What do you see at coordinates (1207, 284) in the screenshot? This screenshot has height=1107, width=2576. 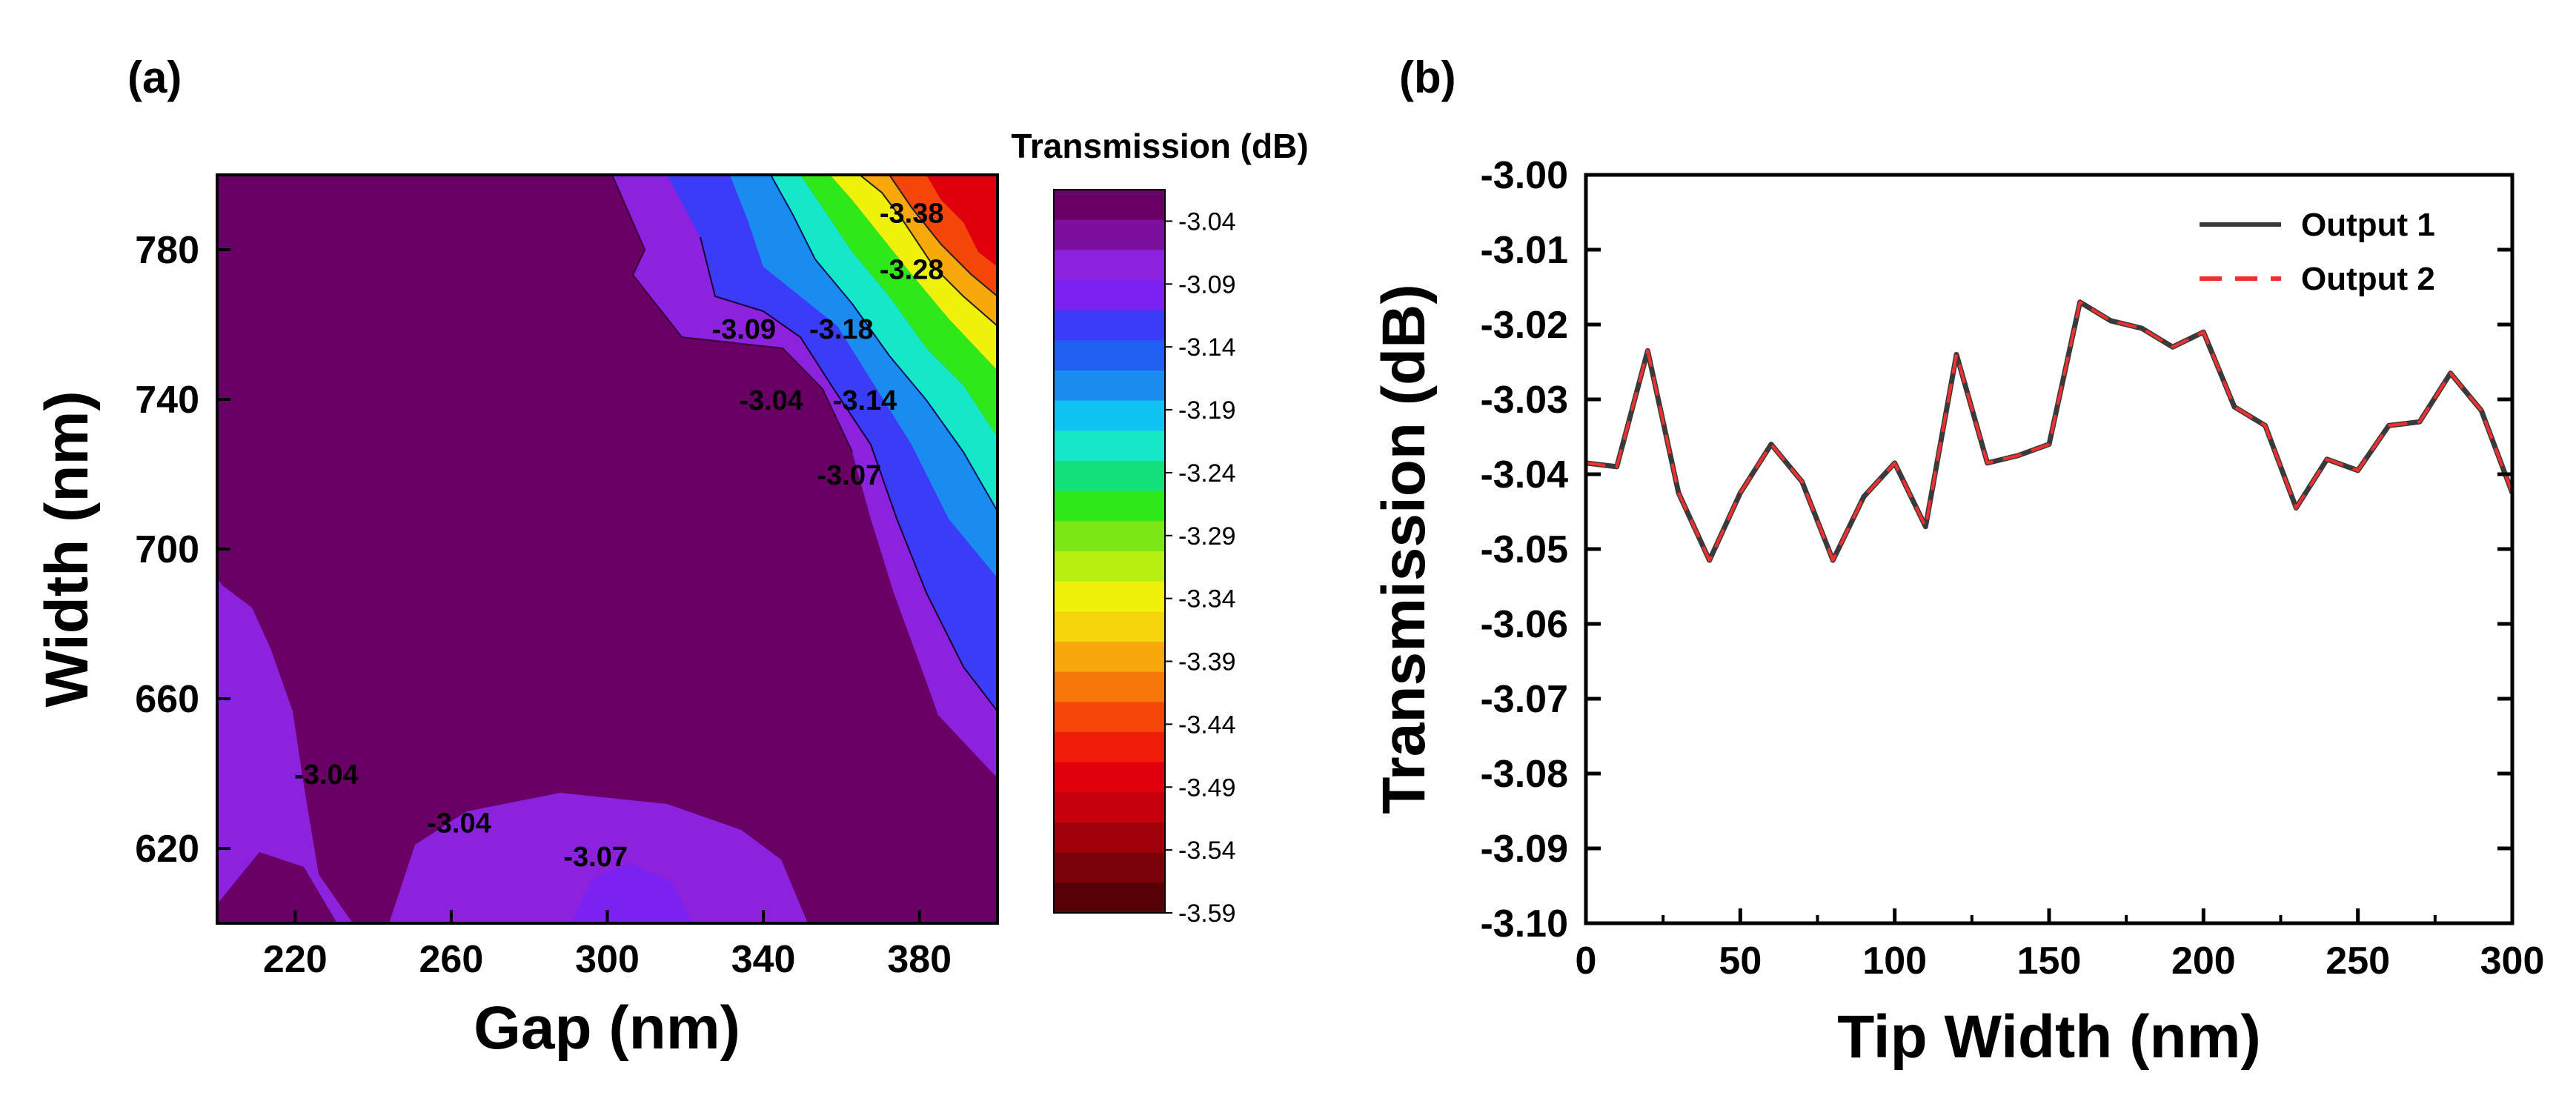 I see `colorbar-tick-label: -3.09` at bounding box center [1207, 284].